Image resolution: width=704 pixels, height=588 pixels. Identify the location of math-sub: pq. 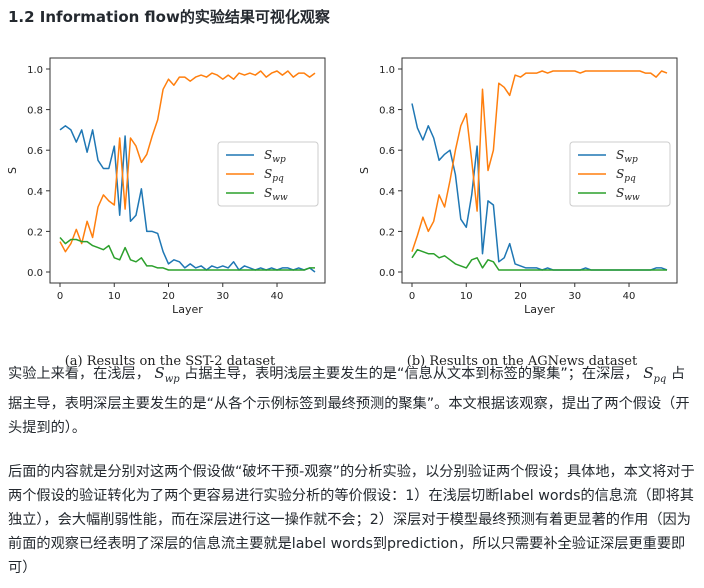
(660, 379).